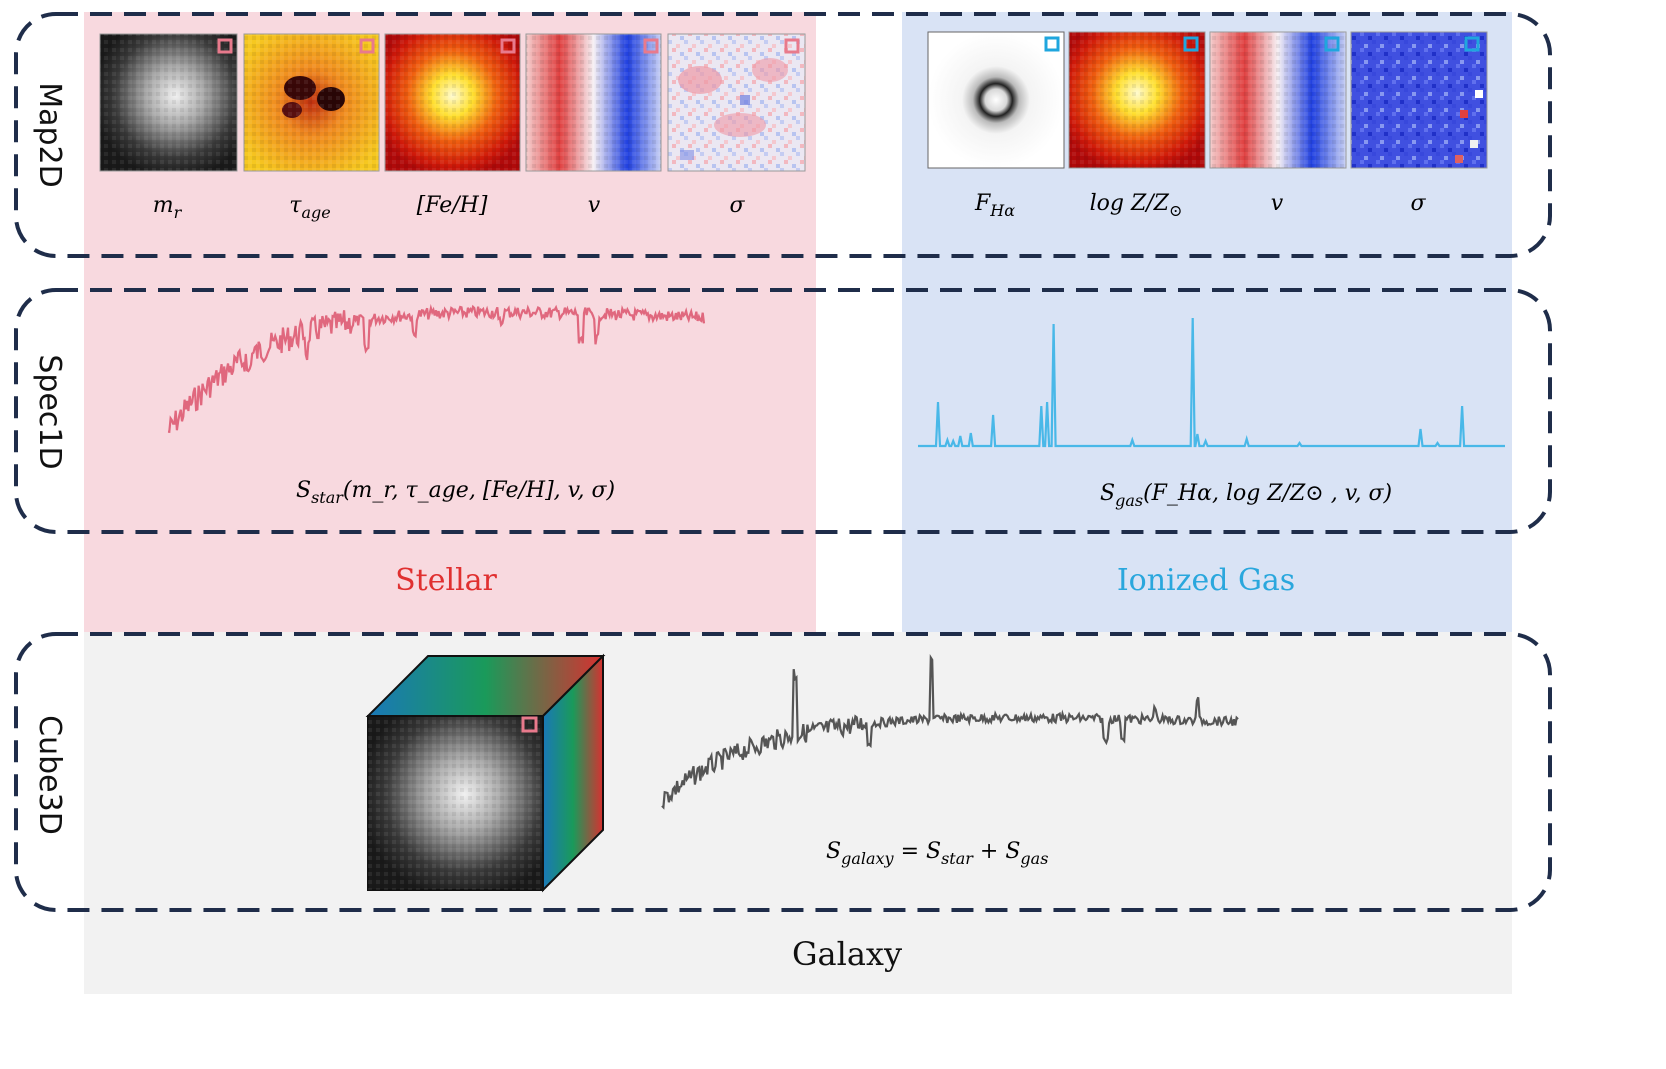  I want to click on stellar-spectrum-curve, so click(436, 368).